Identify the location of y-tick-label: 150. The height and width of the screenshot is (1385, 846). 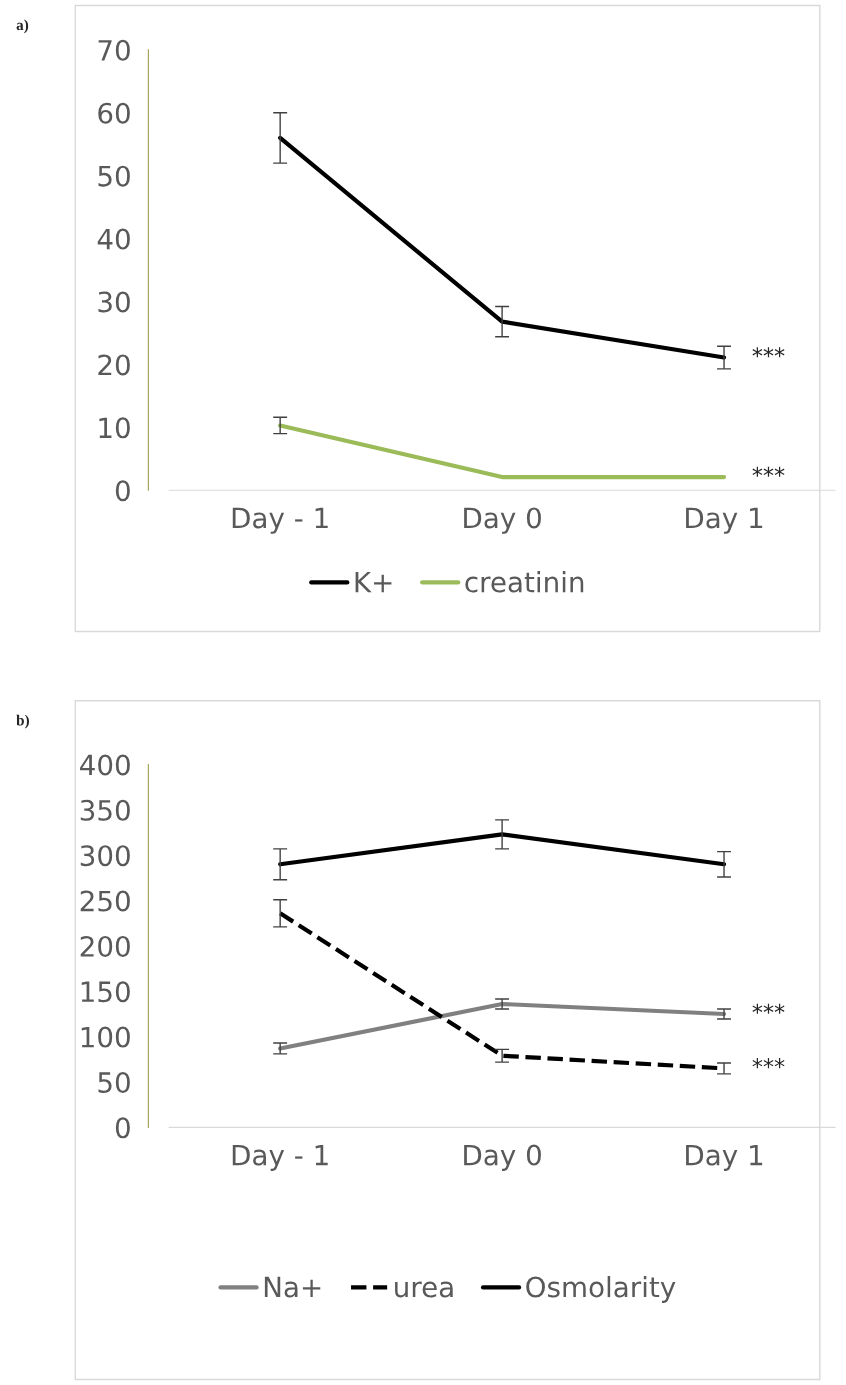
(105, 992).